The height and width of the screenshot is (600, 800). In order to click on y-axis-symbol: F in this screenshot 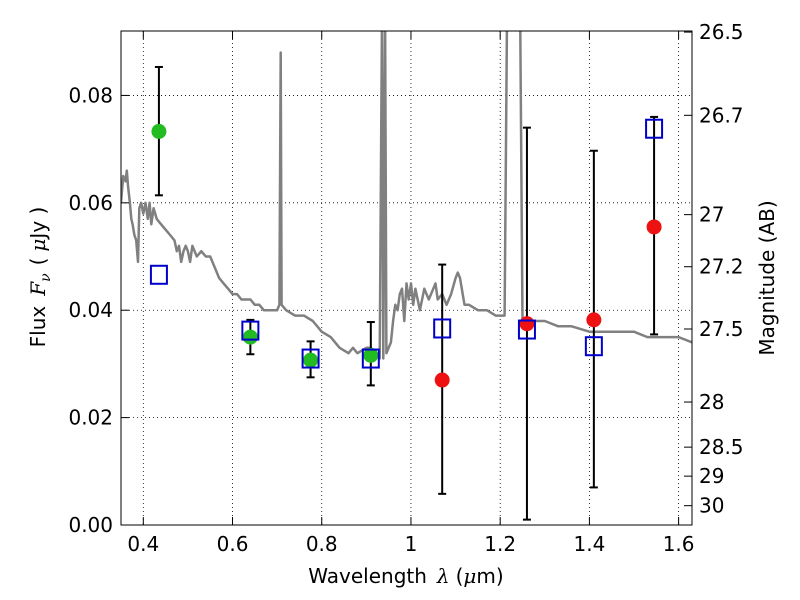, I will do `click(38, 289)`.